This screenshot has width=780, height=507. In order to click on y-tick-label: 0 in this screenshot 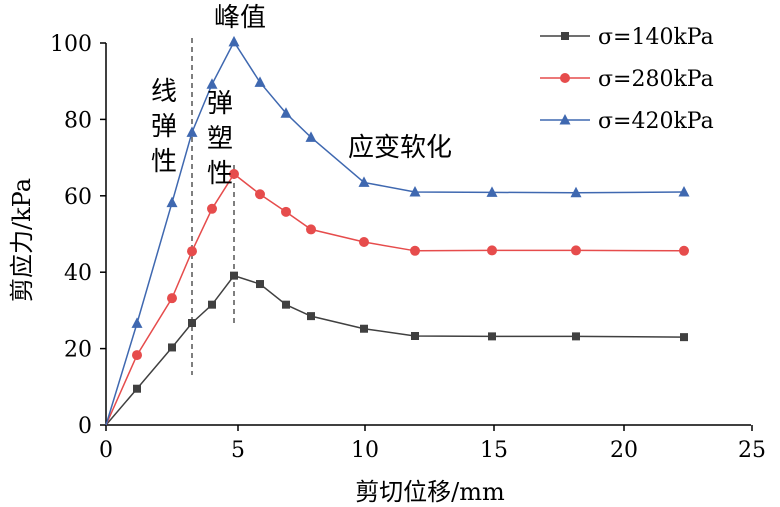, I will do `click(85, 426)`.